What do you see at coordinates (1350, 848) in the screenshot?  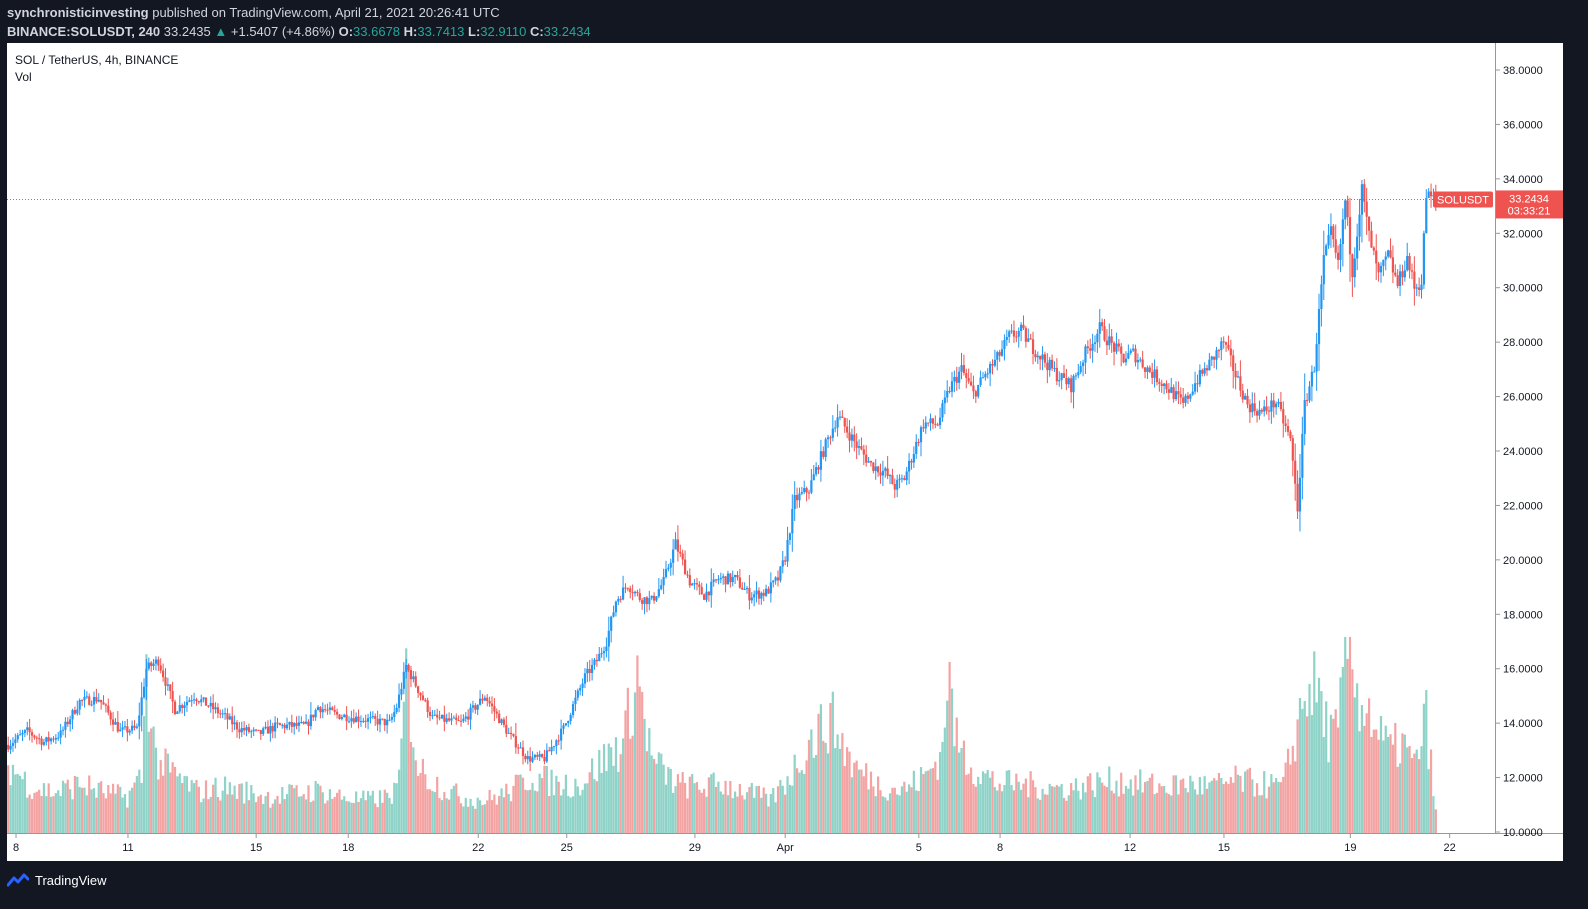 I see `x-tick-label: 19` at bounding box center [1350, 848].